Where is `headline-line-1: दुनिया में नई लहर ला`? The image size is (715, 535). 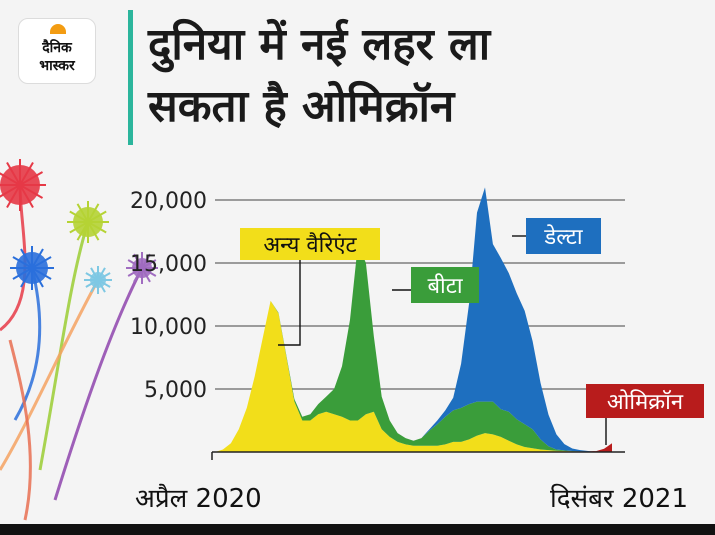 headline-line-1: दुनिया में नई लहर ला is located at coordinates (319, 44).